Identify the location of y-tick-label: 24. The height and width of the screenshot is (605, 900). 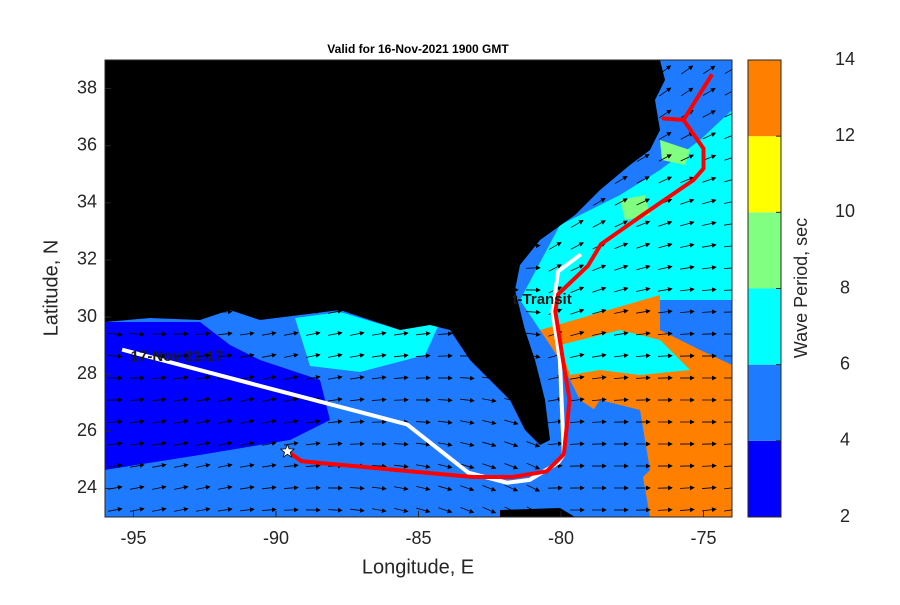
(87, 487).